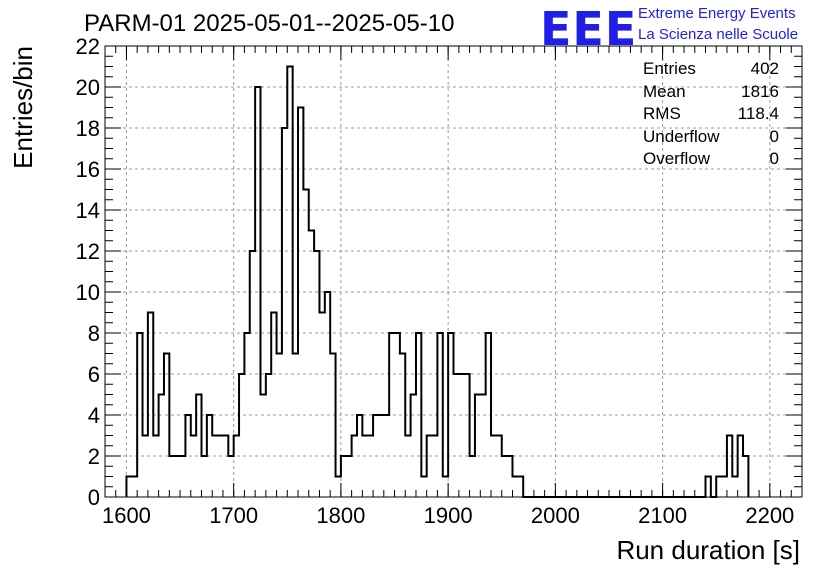  What do you see at coordinates (448, 515) in the screenshot?
I see `x-tick-label: 1900` at bounding box center [448, 515].